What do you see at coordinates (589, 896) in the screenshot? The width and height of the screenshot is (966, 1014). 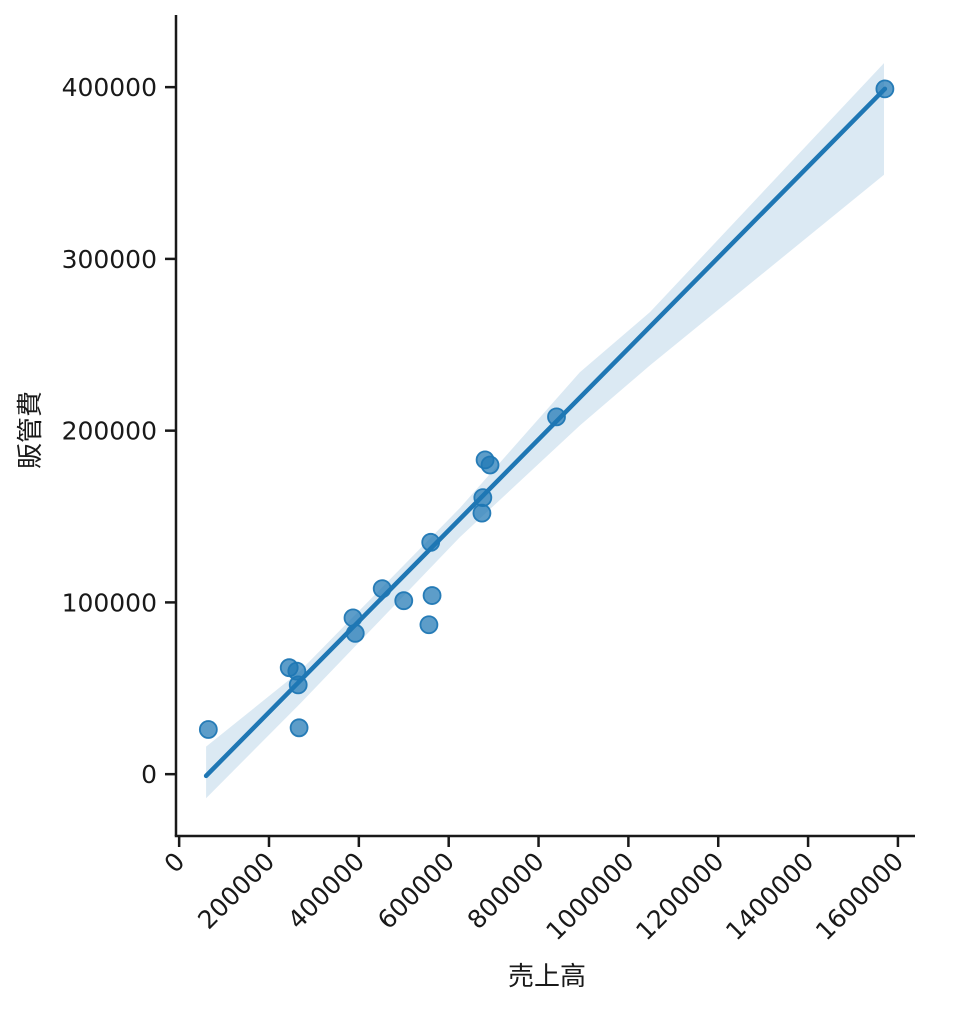 I see `x-tick-label: 1000000` at bounding box center [589, 896].